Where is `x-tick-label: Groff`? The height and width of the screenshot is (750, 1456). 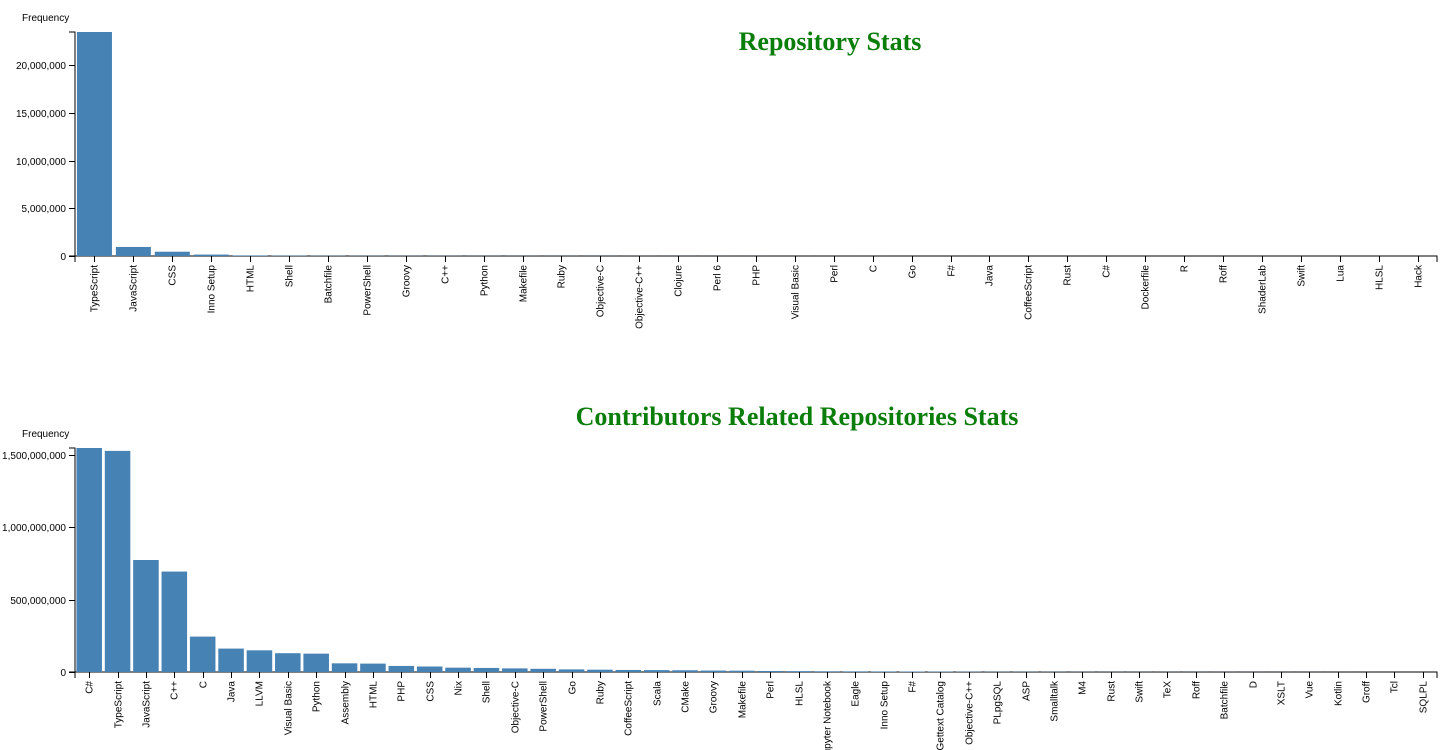 x-tick-label: Groff is located at coordinates (1367, 692).